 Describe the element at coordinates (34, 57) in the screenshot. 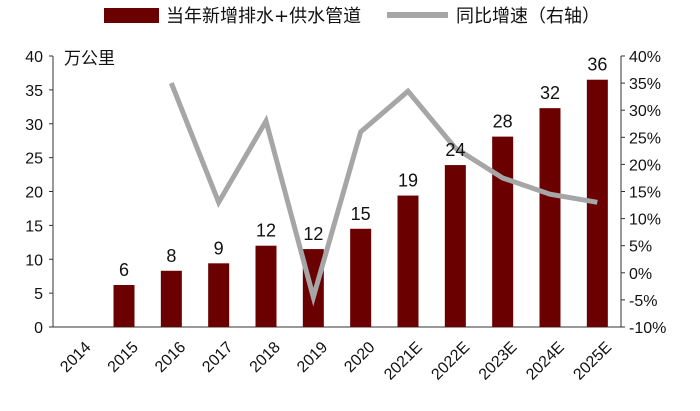

I see `left-tick-label: 40` at that location.